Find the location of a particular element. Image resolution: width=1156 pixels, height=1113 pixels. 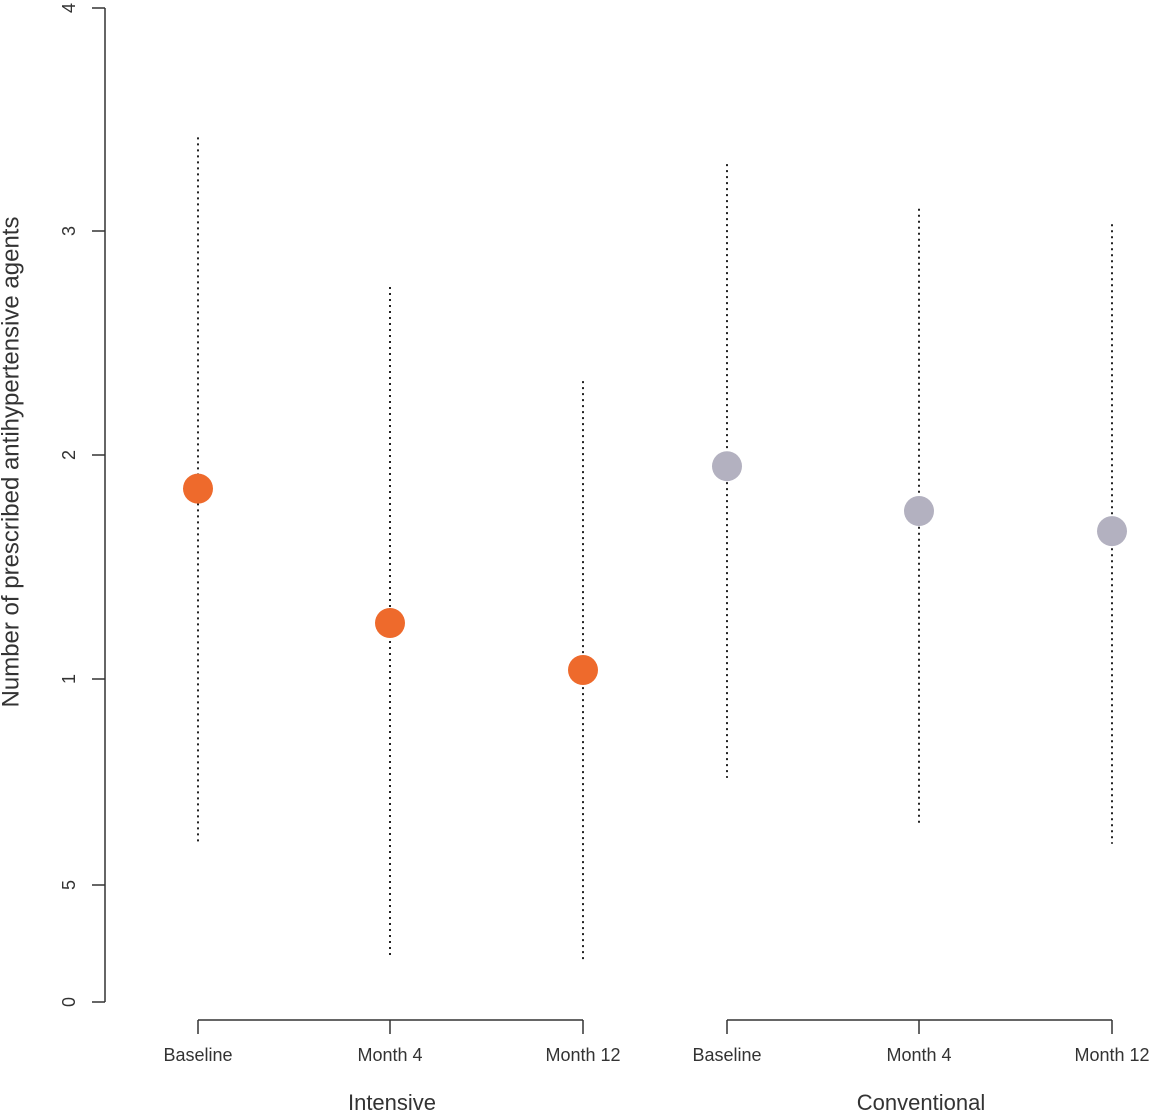

y-tick-label: 3 is located at coordinates (69, 231).